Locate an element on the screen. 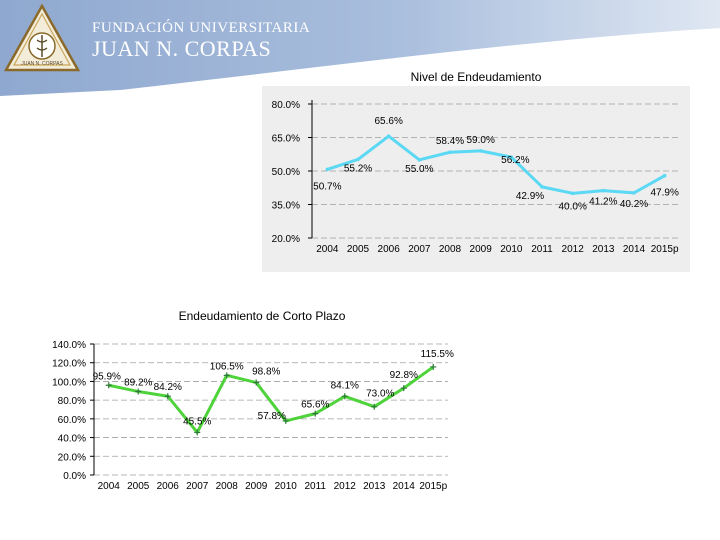  chart2-ytick-label: 80.0% is located at coordinates (72, 401).